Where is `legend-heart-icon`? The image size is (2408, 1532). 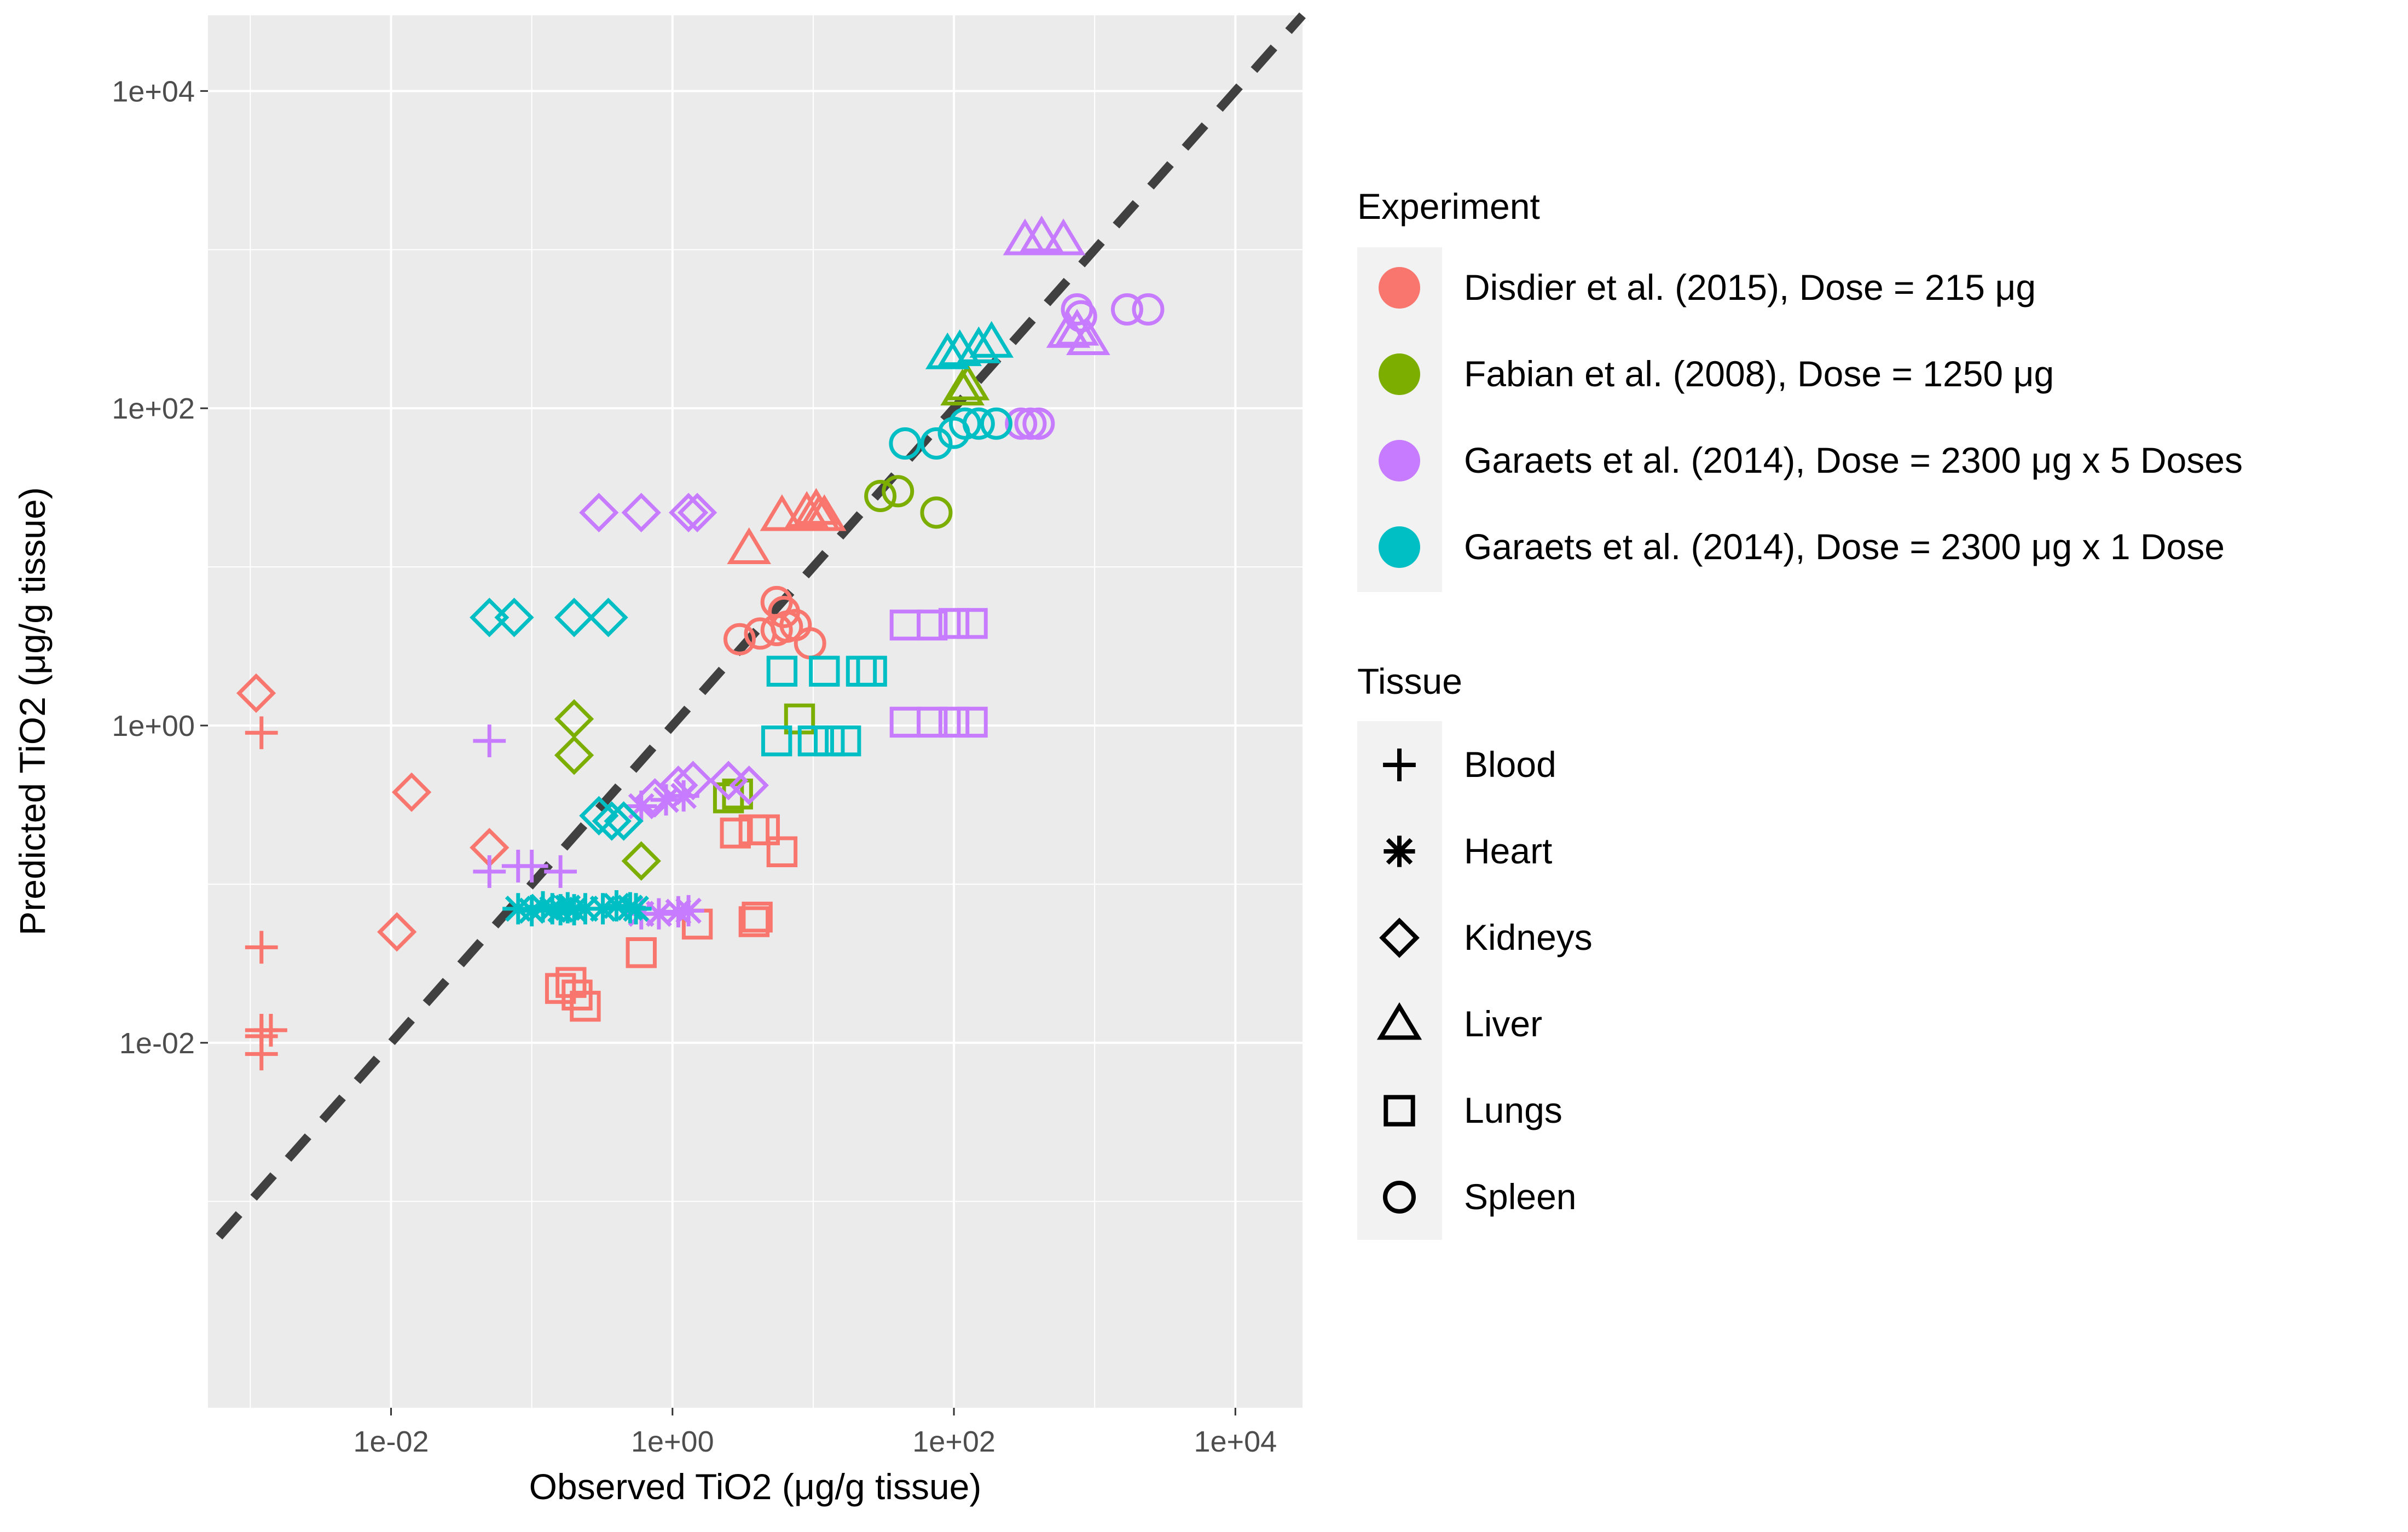 legend-heart-icon is located at coordinates (1399, 851).